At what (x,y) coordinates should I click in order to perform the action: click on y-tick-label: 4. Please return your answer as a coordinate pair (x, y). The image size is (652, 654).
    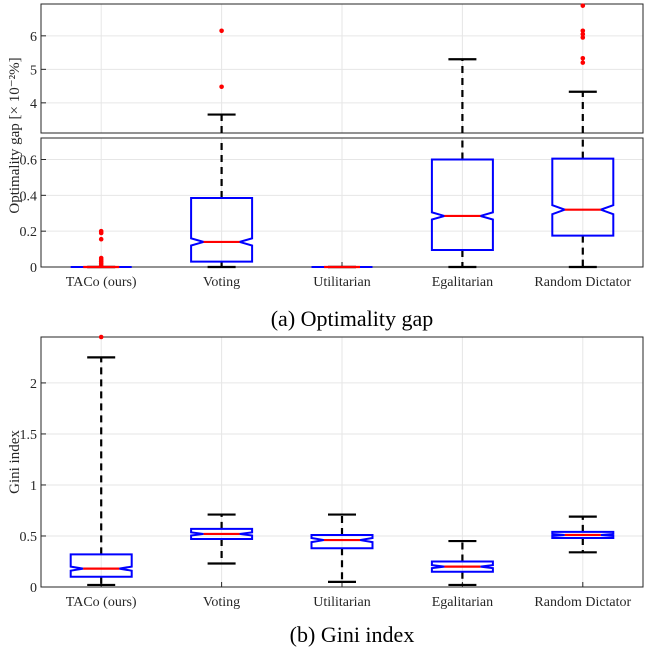
    Looking at the image, I should click on (33, 104).